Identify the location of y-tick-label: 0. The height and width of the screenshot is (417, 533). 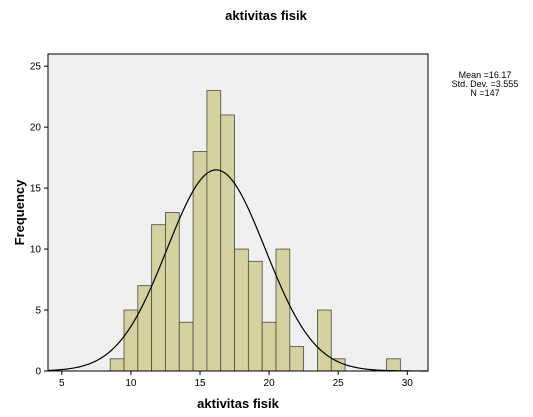
(38, 372).